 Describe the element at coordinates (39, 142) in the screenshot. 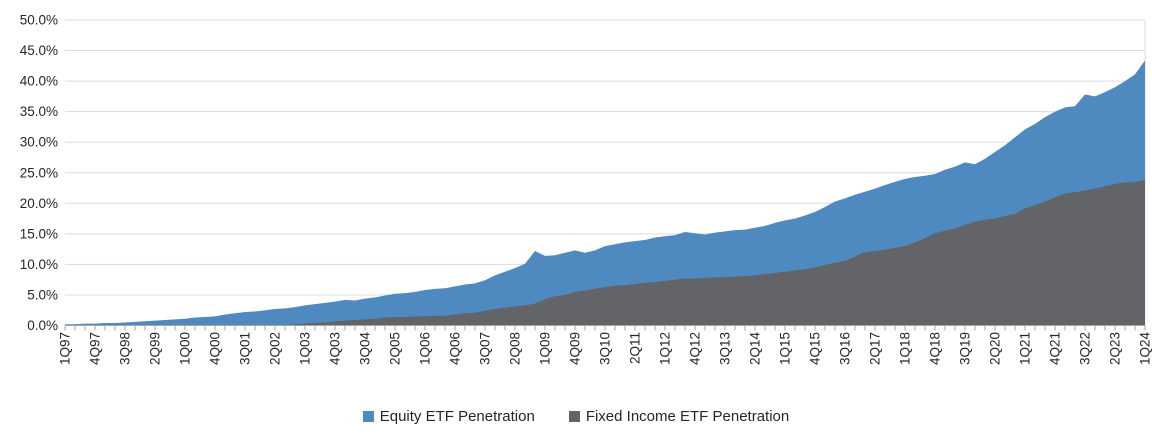

I see `y-axis-tick-label: 30.0%` at that location.